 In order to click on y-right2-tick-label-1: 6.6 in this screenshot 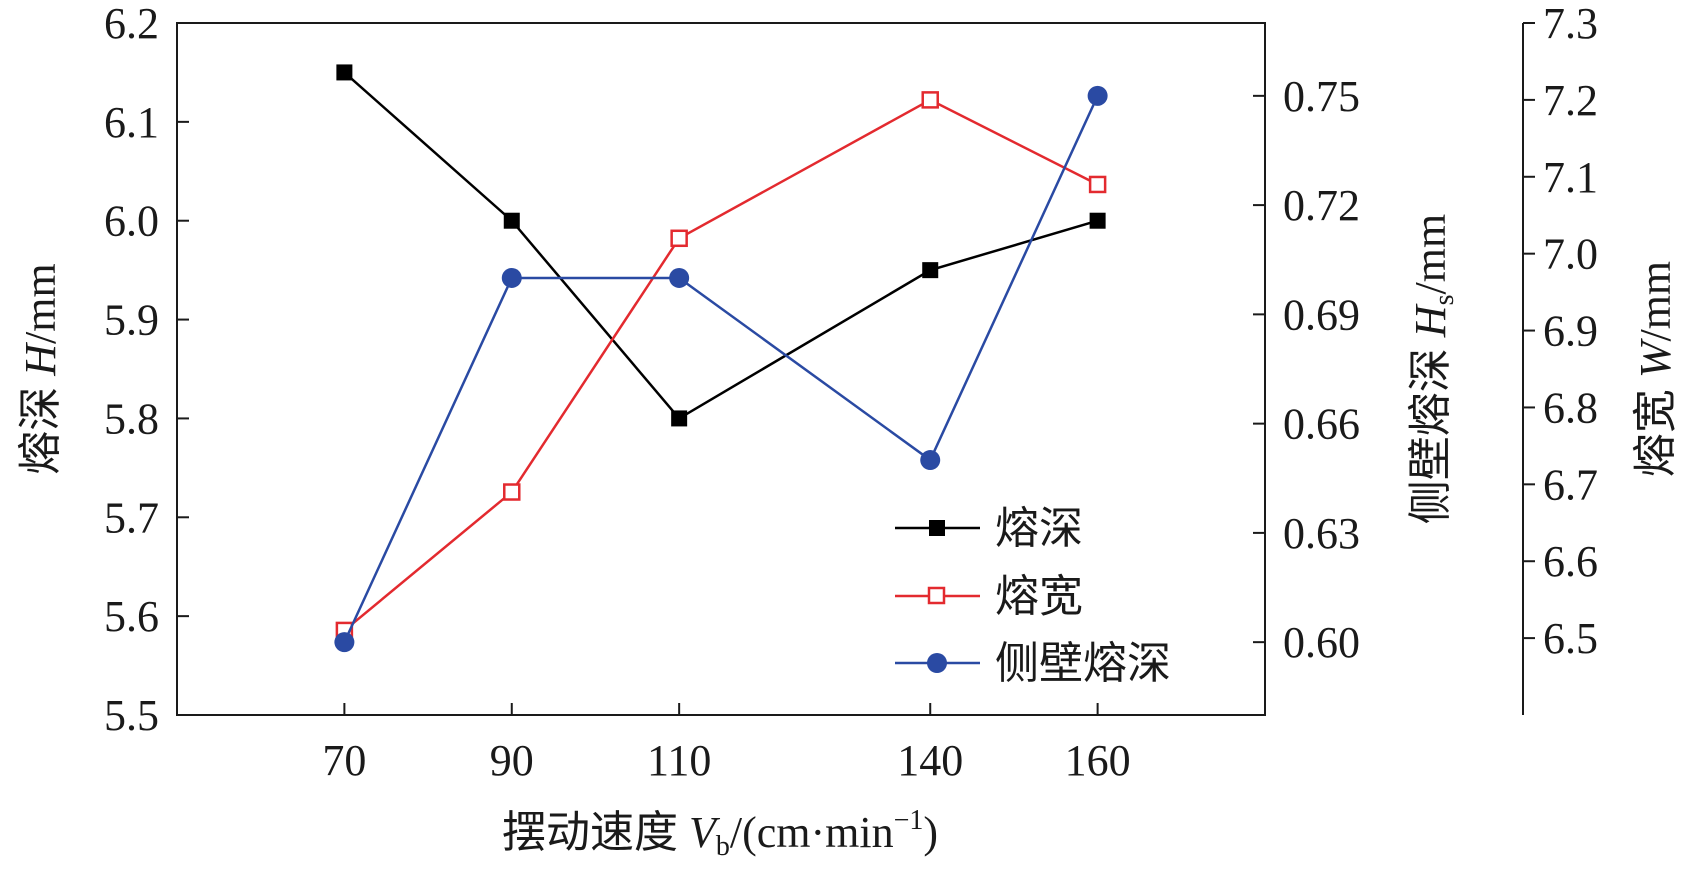, I will do `click(1570, 561)`.